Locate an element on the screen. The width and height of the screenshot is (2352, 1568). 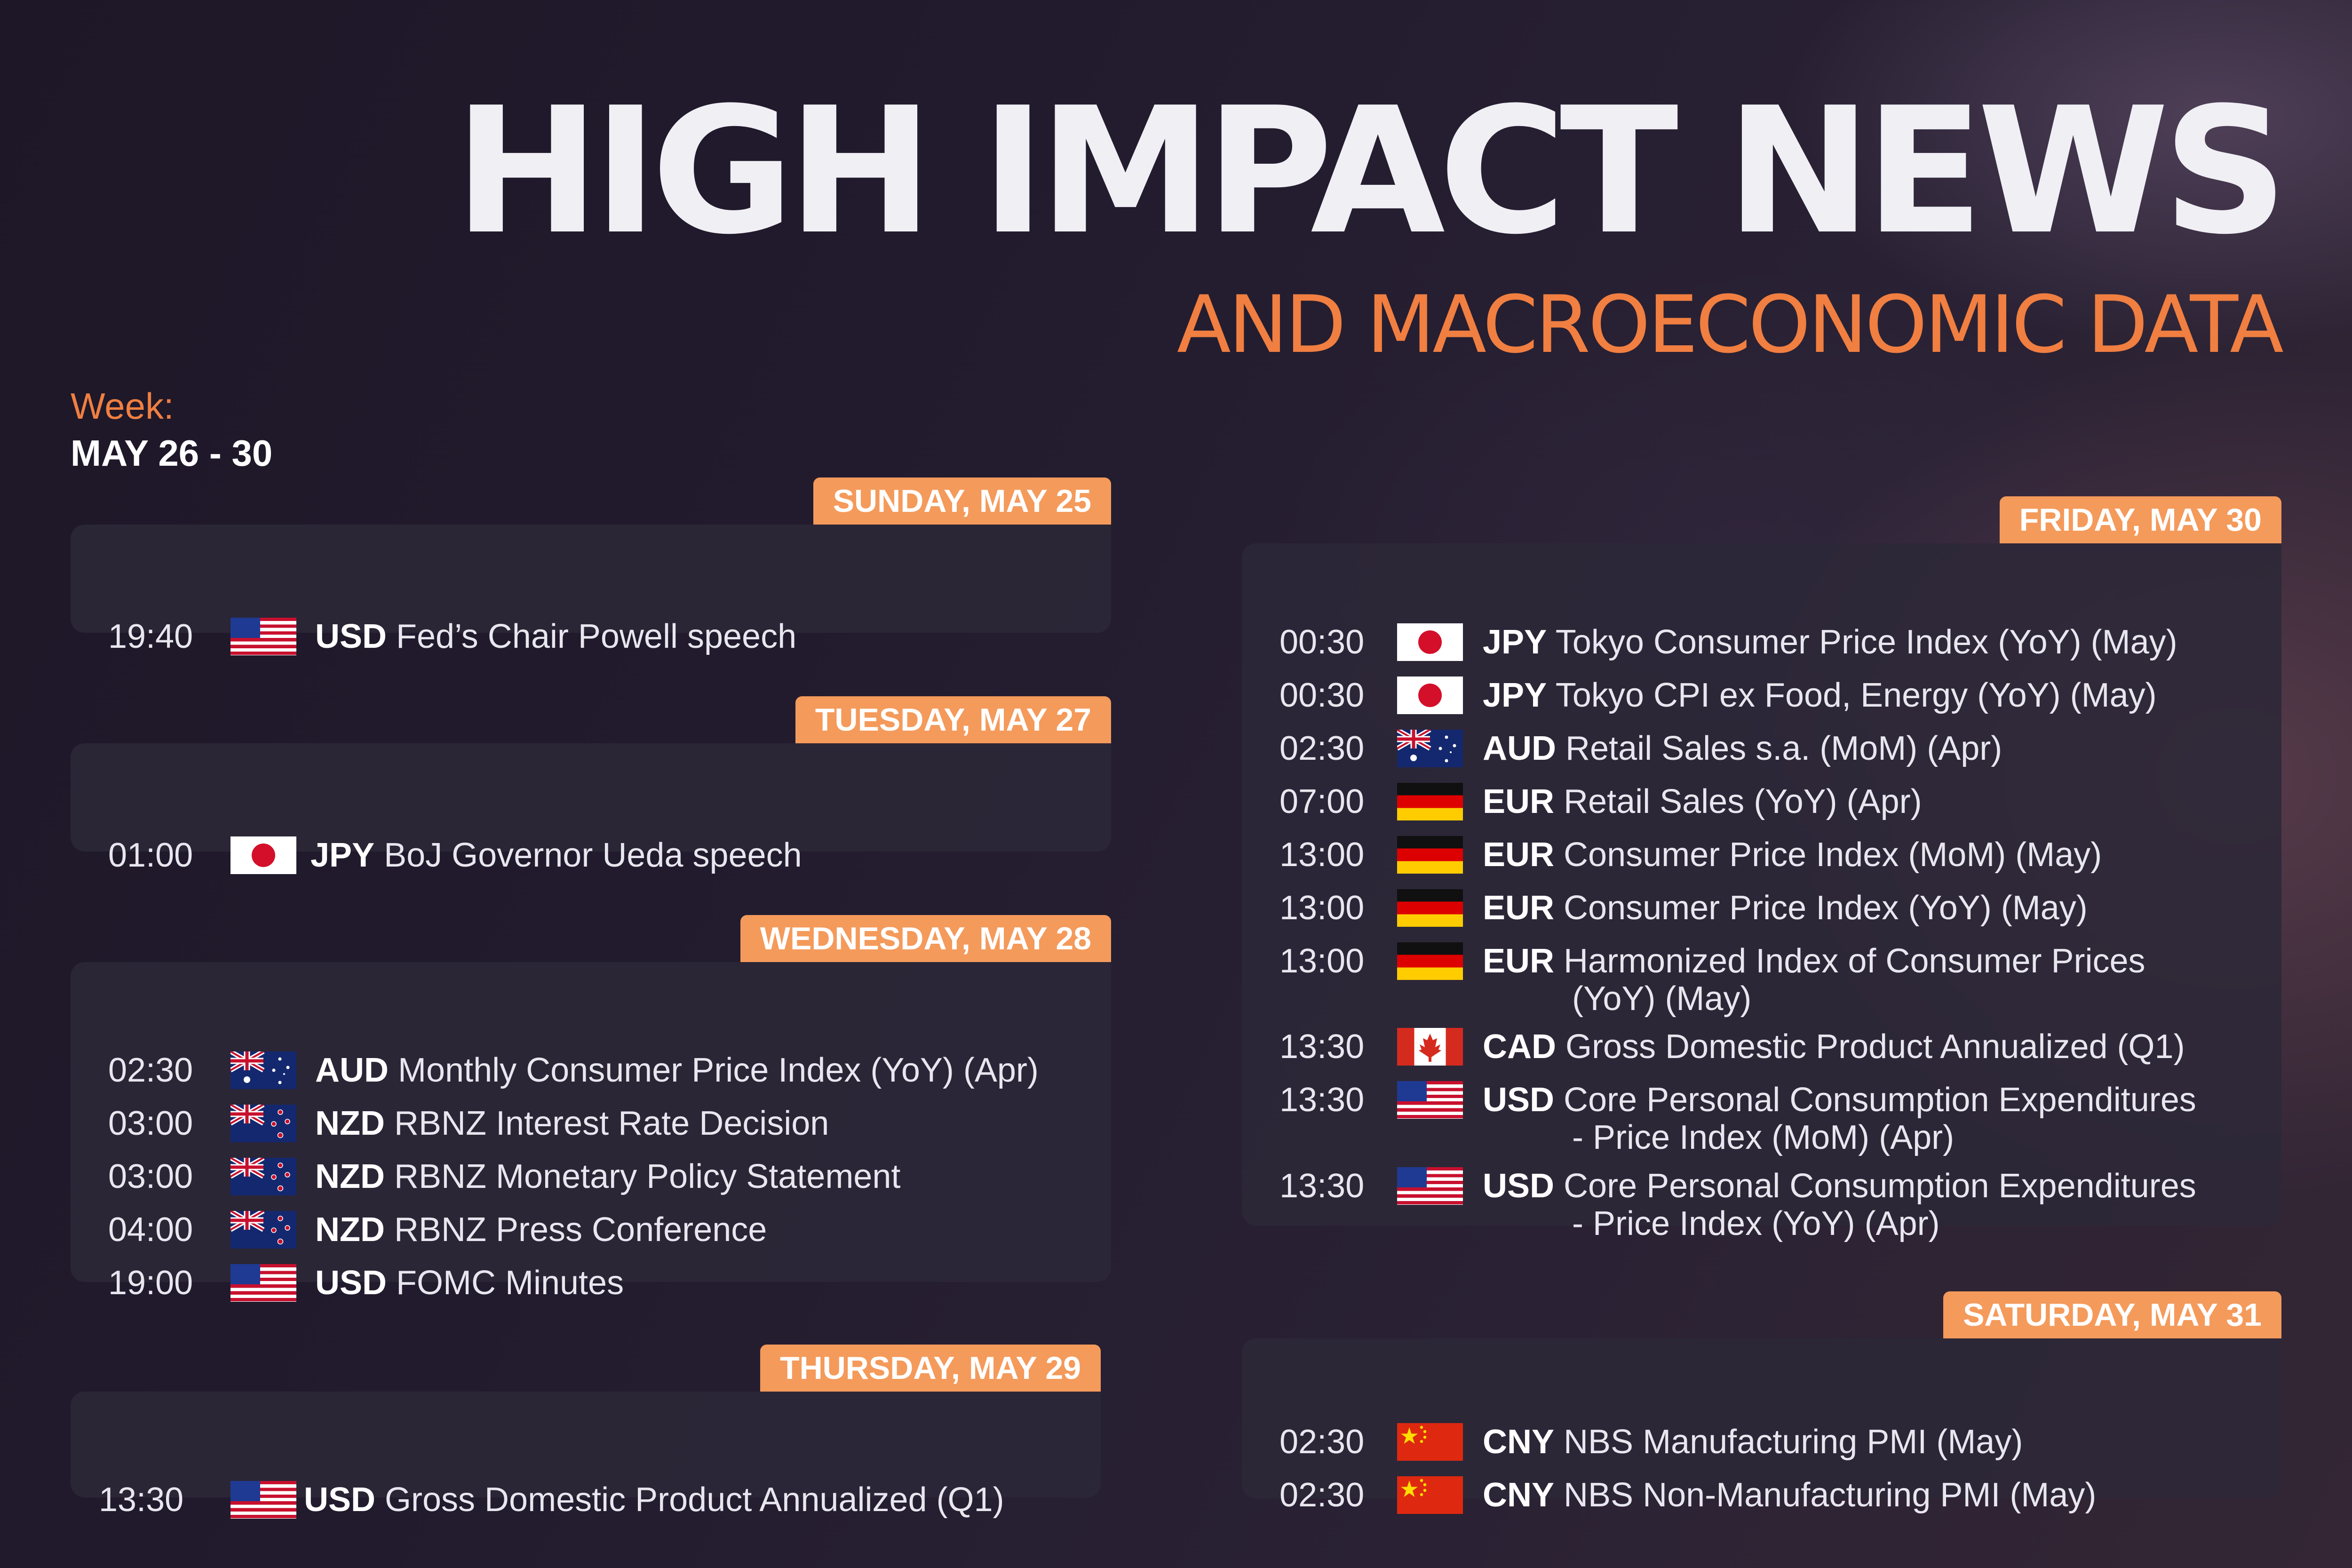
event-currency: CAD is located at coordinates (1519, 1047).